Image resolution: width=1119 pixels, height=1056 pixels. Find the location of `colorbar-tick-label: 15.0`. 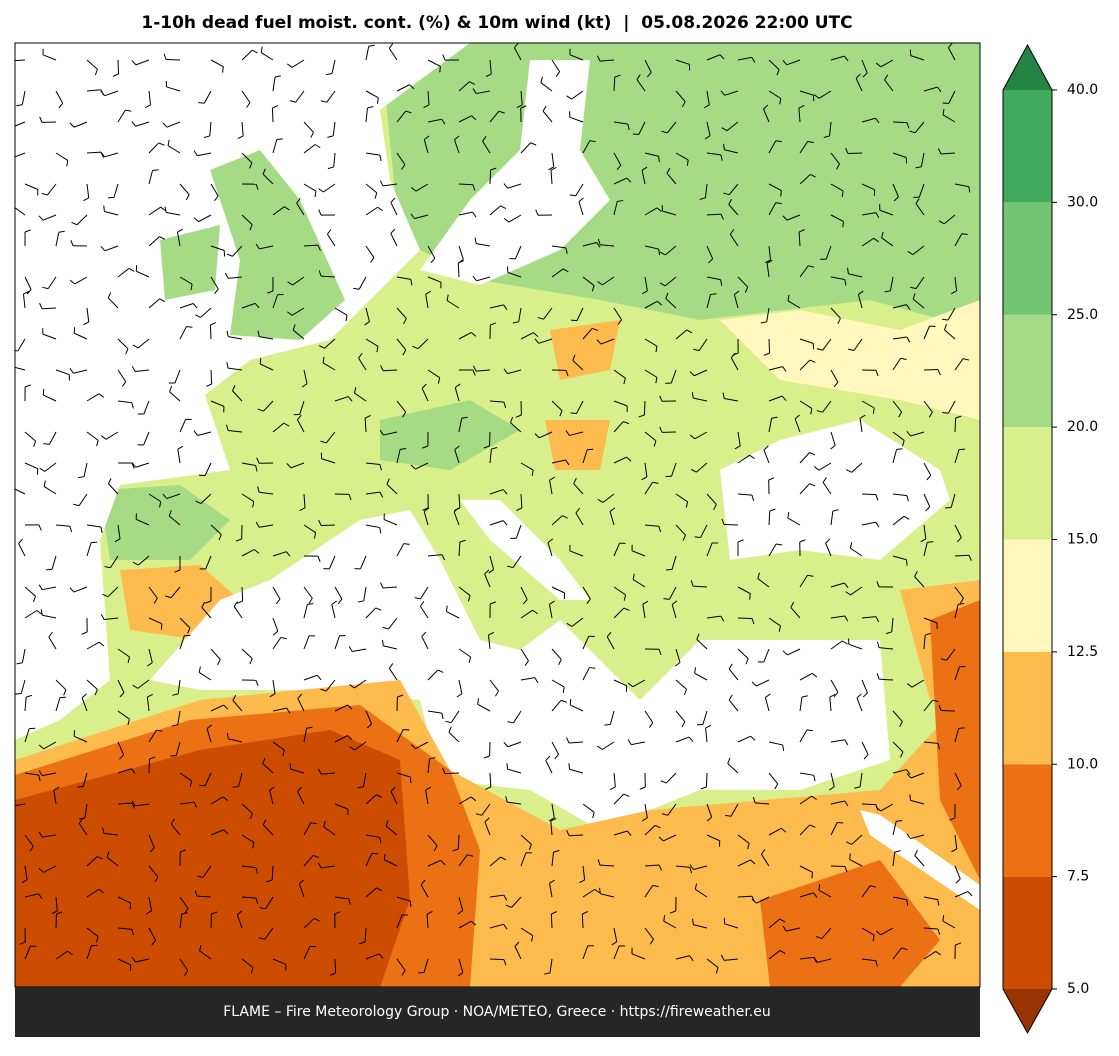

colorbar-tick-label: 15.0 is located at coordinates (1082, 540).